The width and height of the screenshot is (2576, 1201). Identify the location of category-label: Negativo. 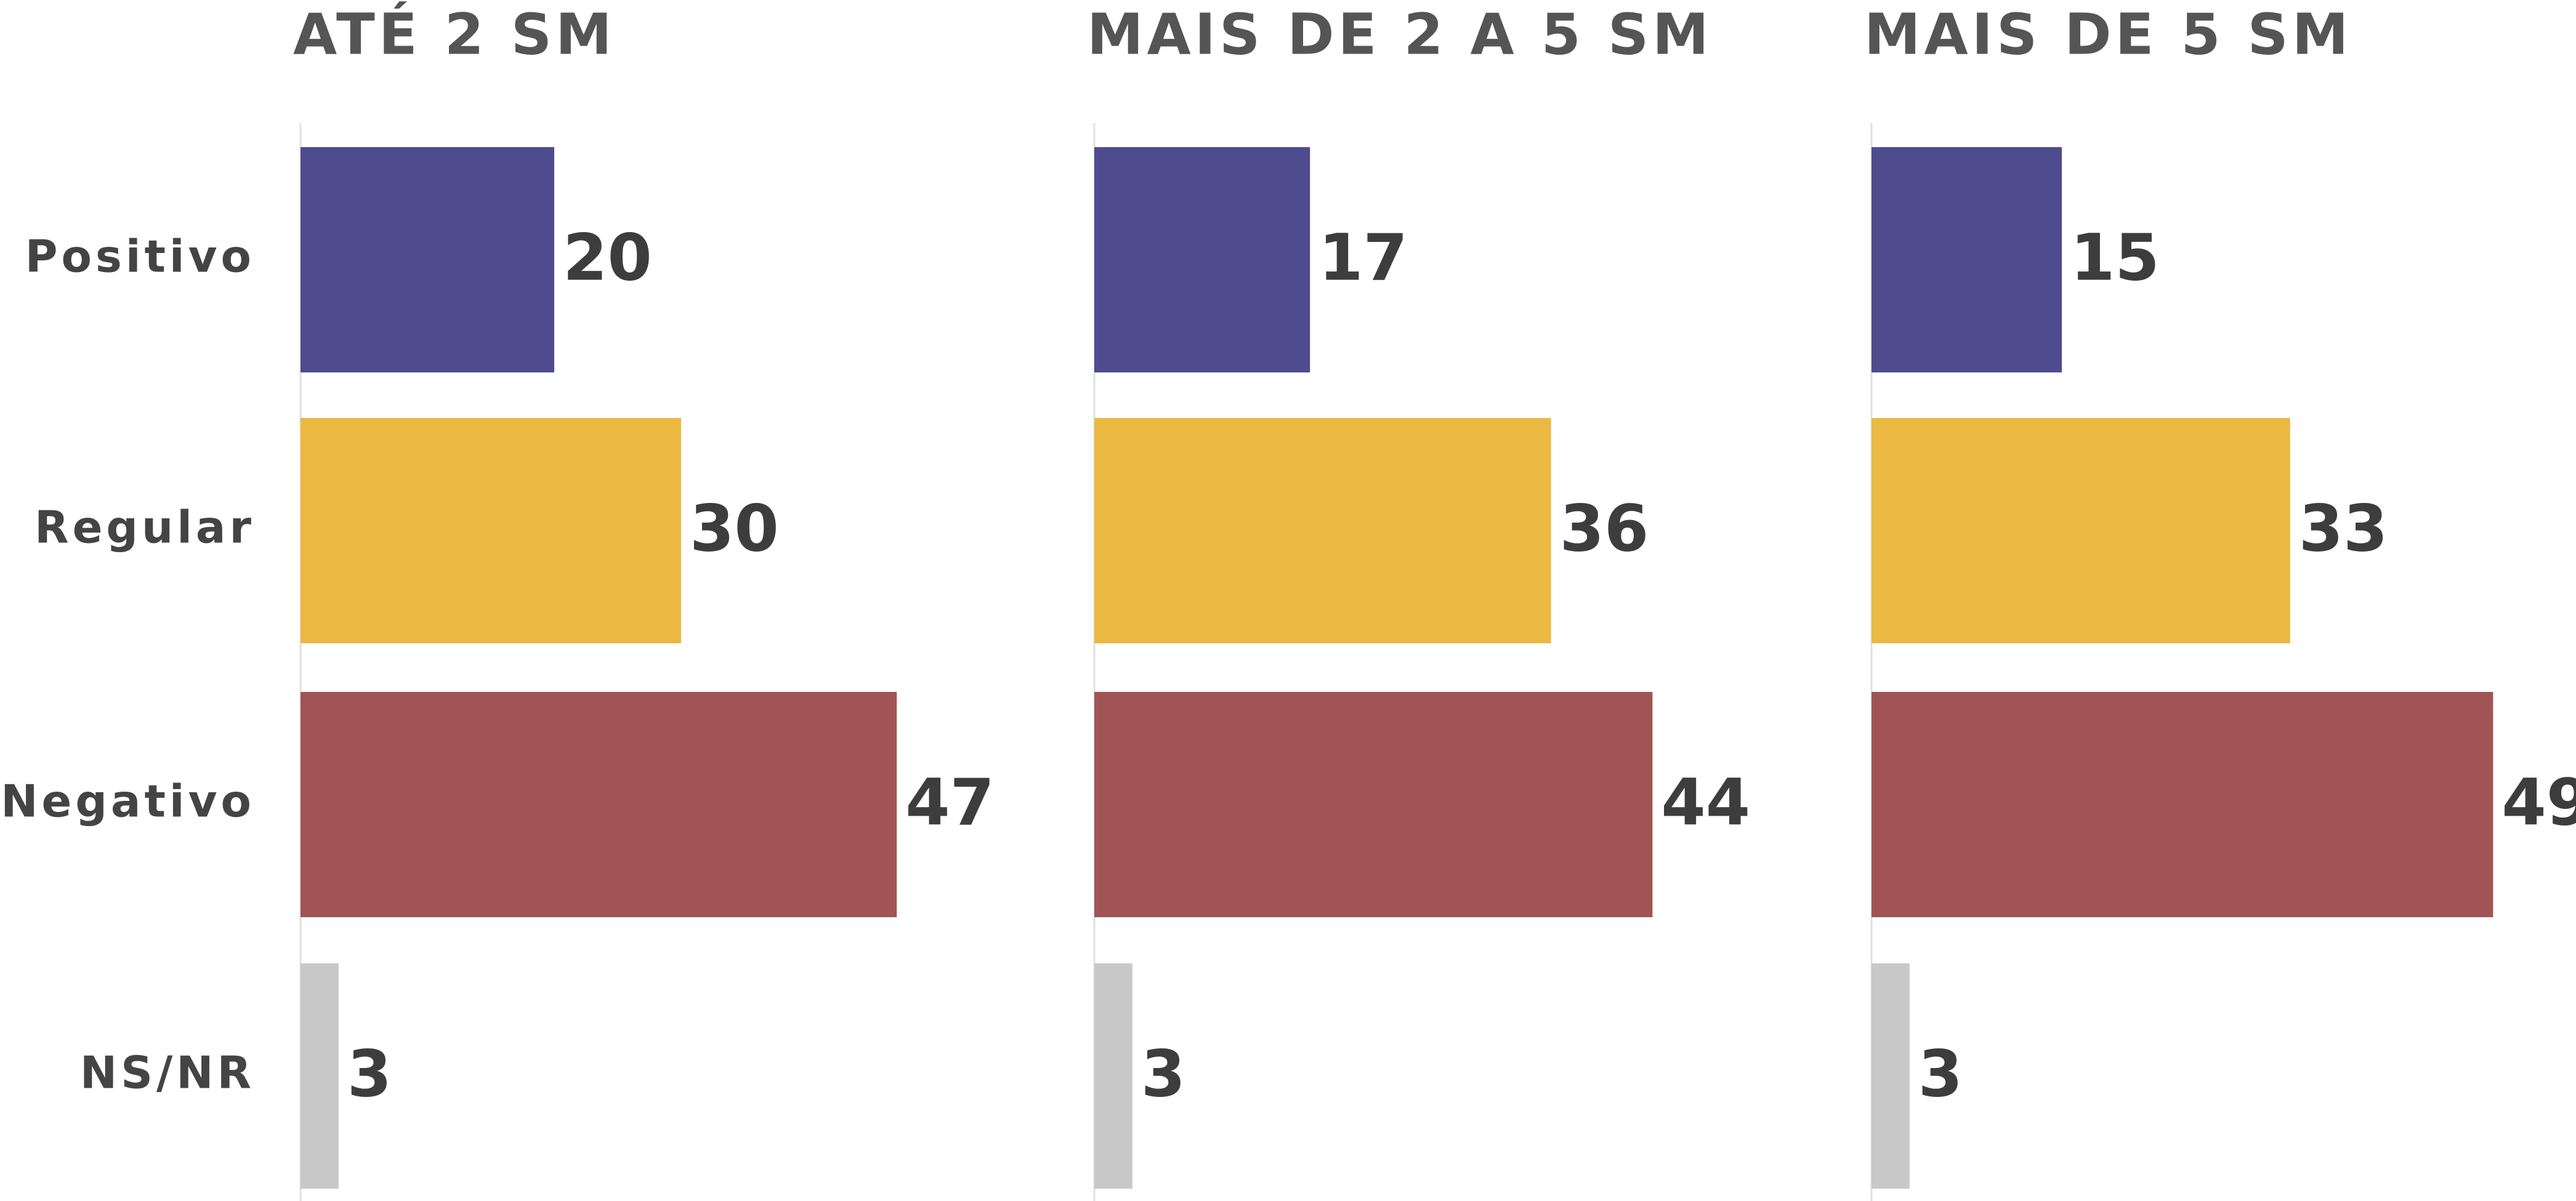
(128, 801).